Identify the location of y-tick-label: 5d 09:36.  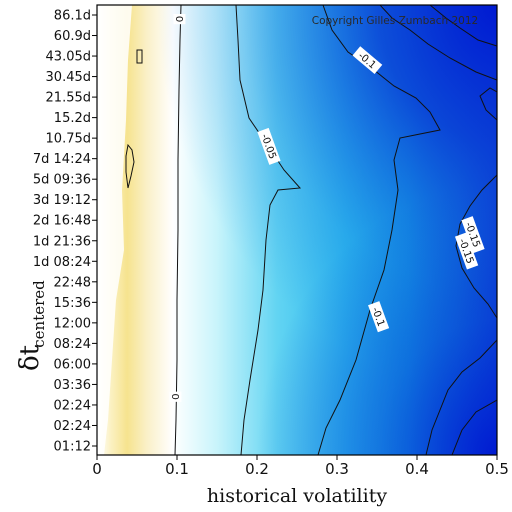
(62, 180).